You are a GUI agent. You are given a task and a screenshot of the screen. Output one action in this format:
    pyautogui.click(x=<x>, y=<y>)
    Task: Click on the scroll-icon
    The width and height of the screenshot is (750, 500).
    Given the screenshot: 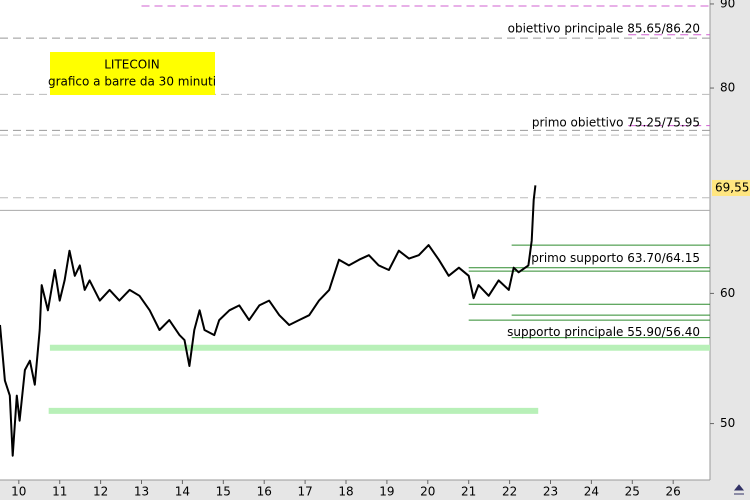 What is the action you would take?
    pyautogui.click(x=739, y=489)
    